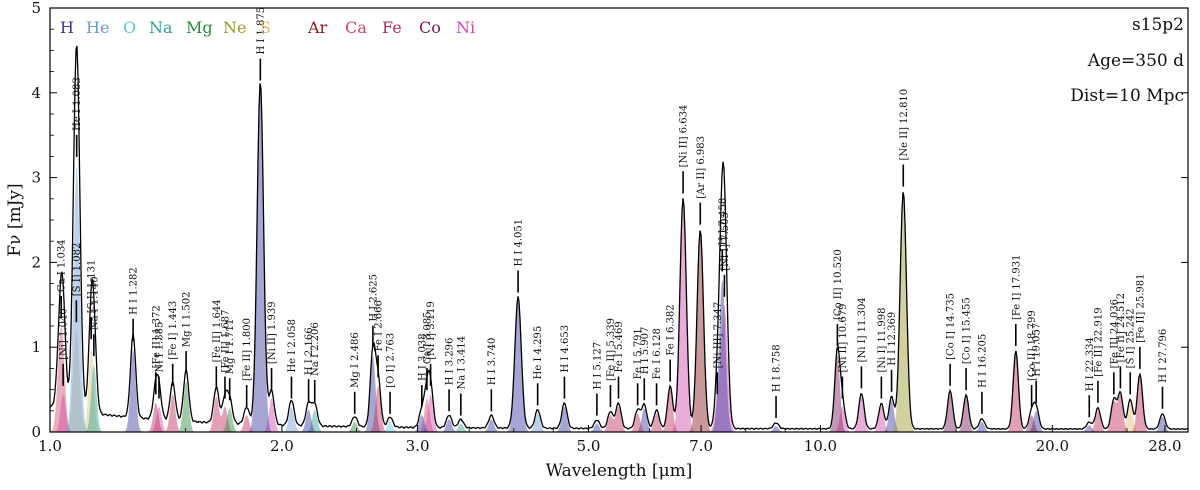  Describe the element at coordinates (356, 27) in the screenshot. I see `legend-ca: Ca` at that location.